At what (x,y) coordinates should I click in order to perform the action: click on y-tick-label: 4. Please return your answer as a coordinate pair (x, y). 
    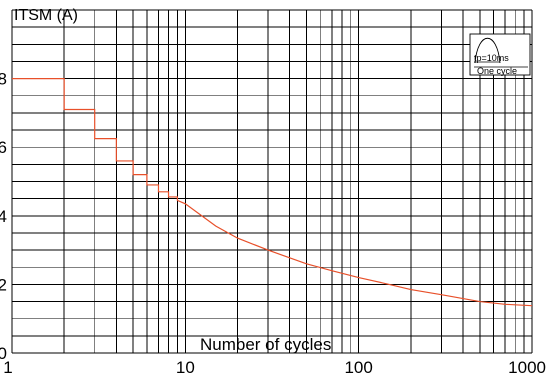
    Looking at the image, I should click on (3, 216).